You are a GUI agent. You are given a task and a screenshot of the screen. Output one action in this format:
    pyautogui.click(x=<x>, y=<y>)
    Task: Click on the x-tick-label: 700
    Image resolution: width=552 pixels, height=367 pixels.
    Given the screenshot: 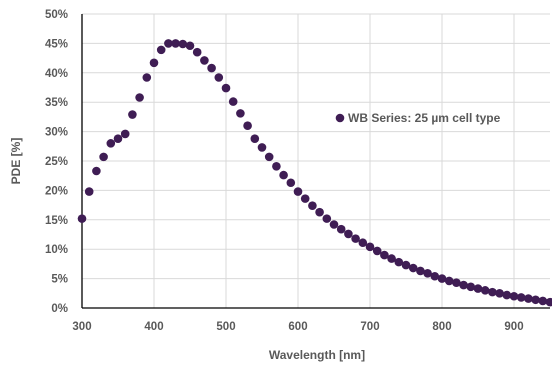 What is the action you would take?
    pyautogui.click(x=369, y=327)
    